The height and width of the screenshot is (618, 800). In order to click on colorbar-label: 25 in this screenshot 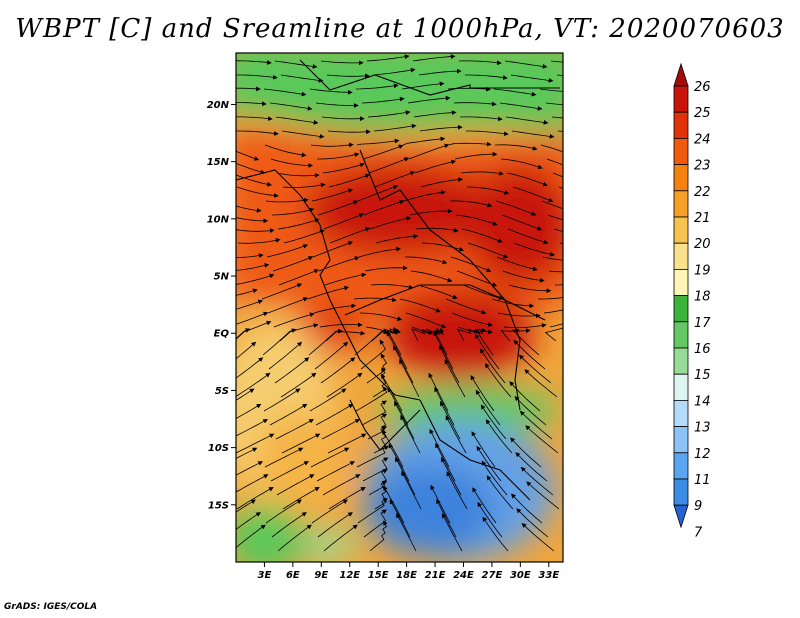, I will do `click(702, 113)`.